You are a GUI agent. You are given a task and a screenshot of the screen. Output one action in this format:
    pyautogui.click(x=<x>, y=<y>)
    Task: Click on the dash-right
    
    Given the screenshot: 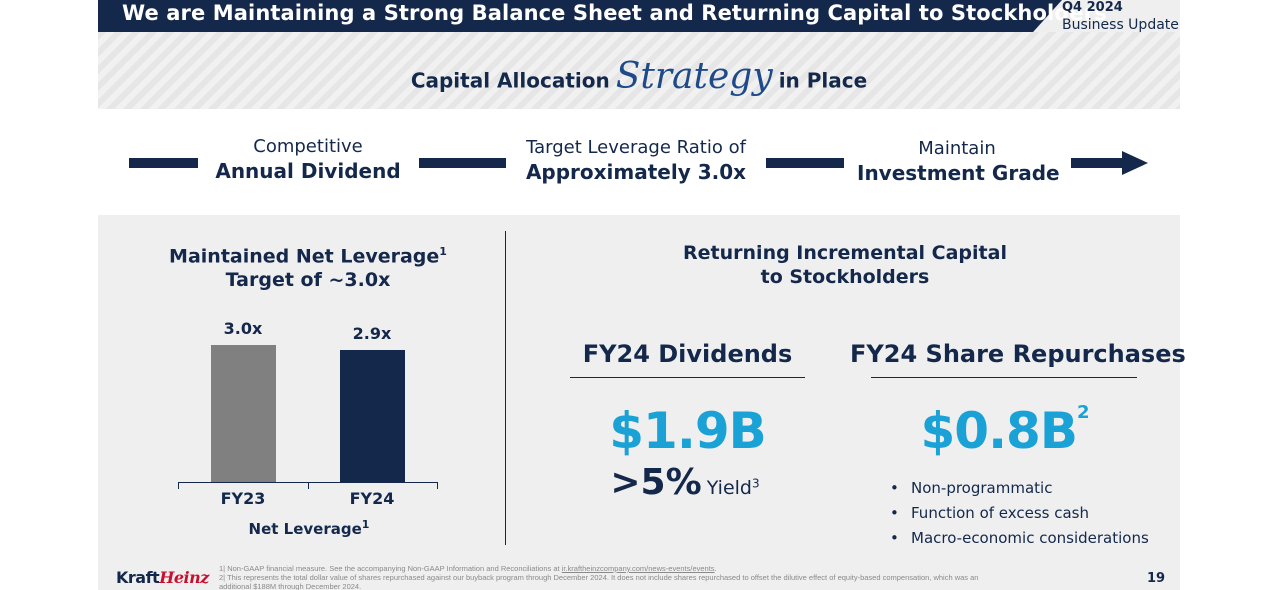 What is the action you would take?
    pyautogui.click(x=805, y=163)
    